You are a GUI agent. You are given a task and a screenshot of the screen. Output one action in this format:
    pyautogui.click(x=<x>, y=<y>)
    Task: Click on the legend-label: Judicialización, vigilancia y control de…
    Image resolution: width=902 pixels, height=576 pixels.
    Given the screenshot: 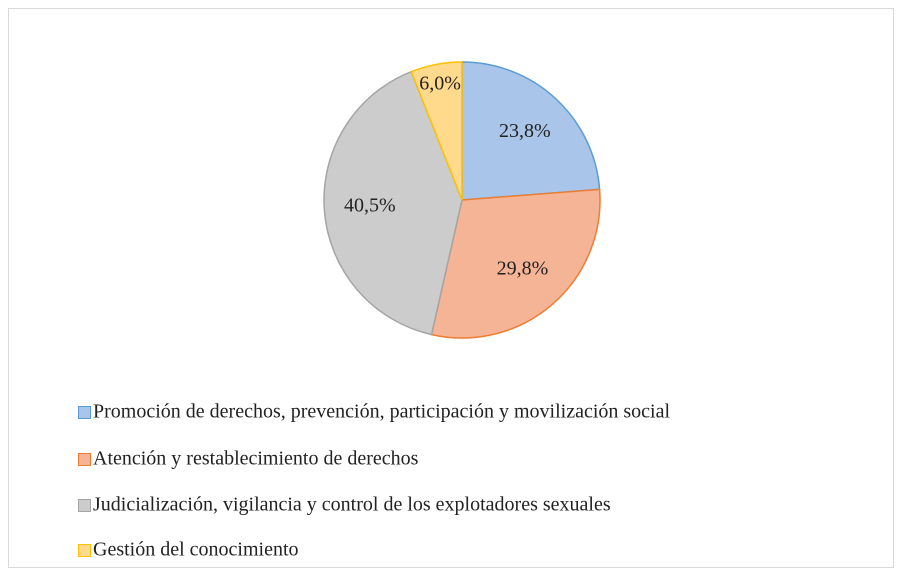 What is the action you would take?
    pyautogui.click(x=352, y=505)
    